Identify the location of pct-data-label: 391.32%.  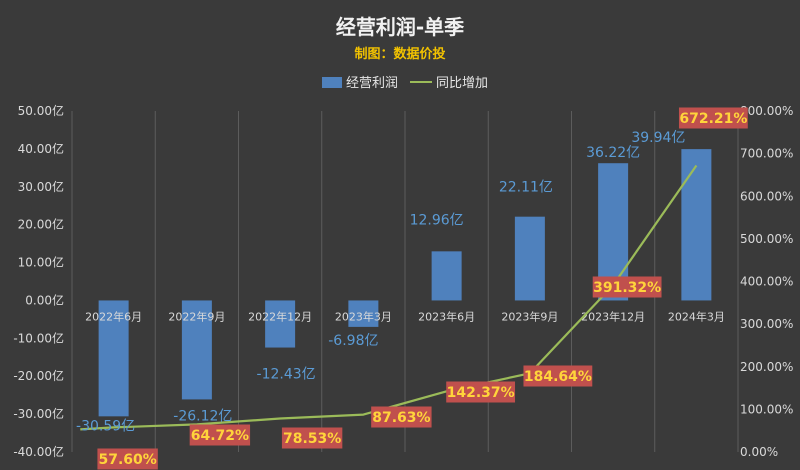
(627, 288).